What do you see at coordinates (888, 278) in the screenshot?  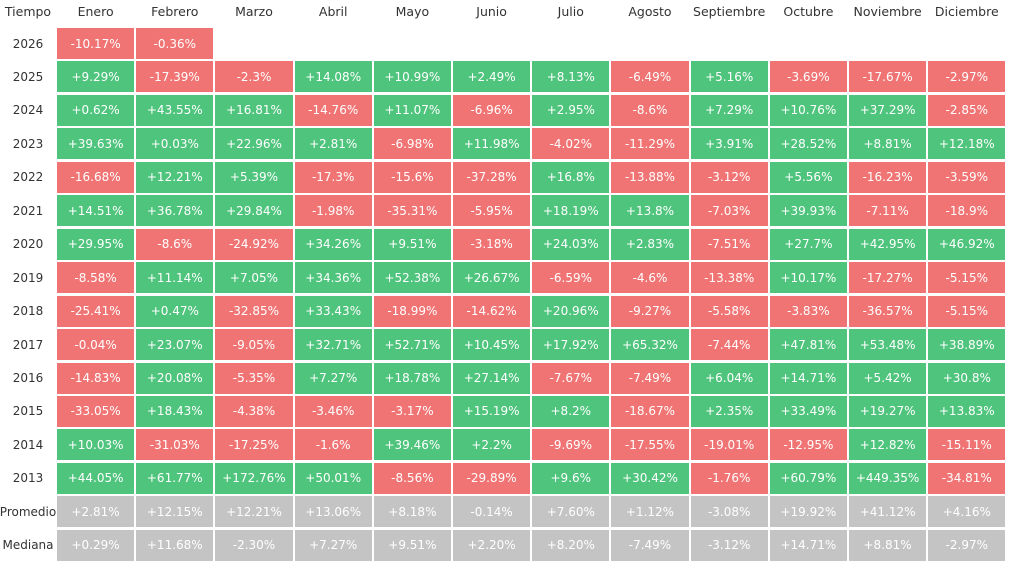 I see `return-cell: -17.27%` at bounding box center [888, 278].